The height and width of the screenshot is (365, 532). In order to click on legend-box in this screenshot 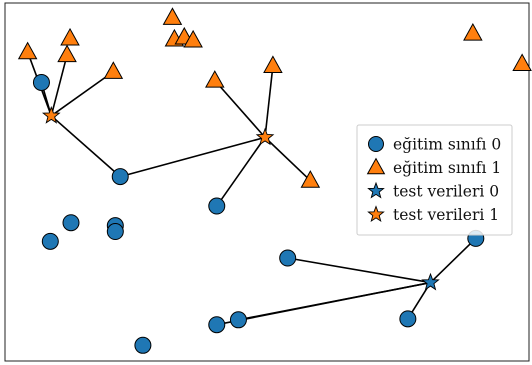, I will do `click(434, 180)`.